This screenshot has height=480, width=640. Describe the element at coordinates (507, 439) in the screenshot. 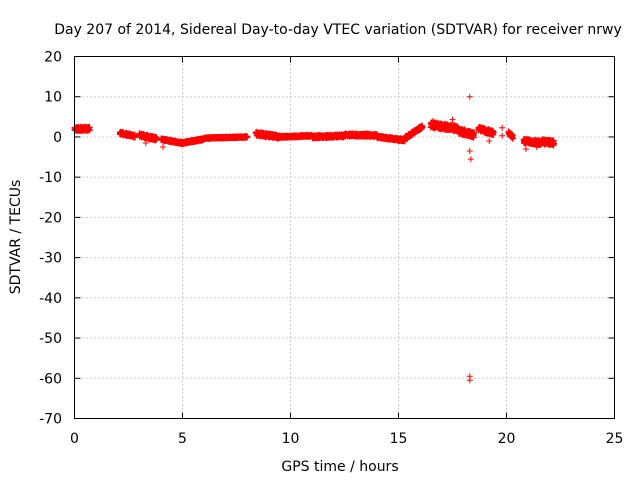

I see `x-tick-label: 20` at that location.